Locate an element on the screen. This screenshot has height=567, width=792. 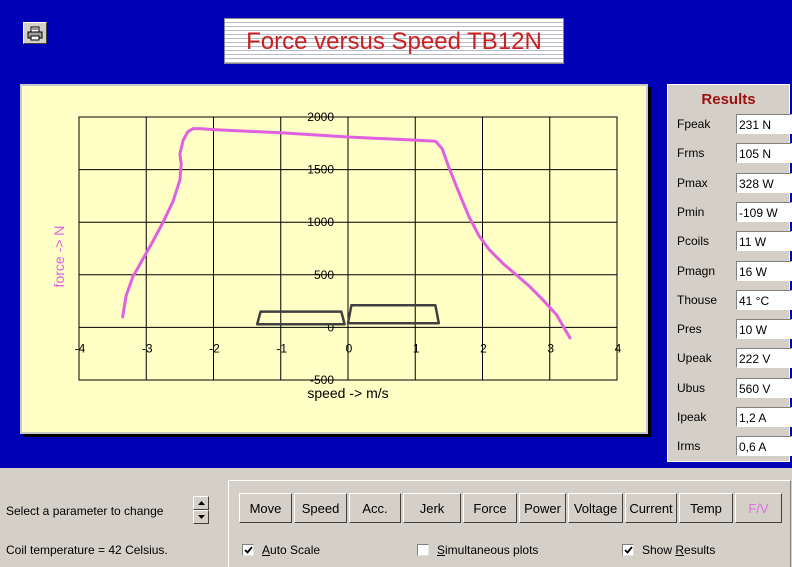
x-tick-label: 3 is located at coordinates (550, 348).